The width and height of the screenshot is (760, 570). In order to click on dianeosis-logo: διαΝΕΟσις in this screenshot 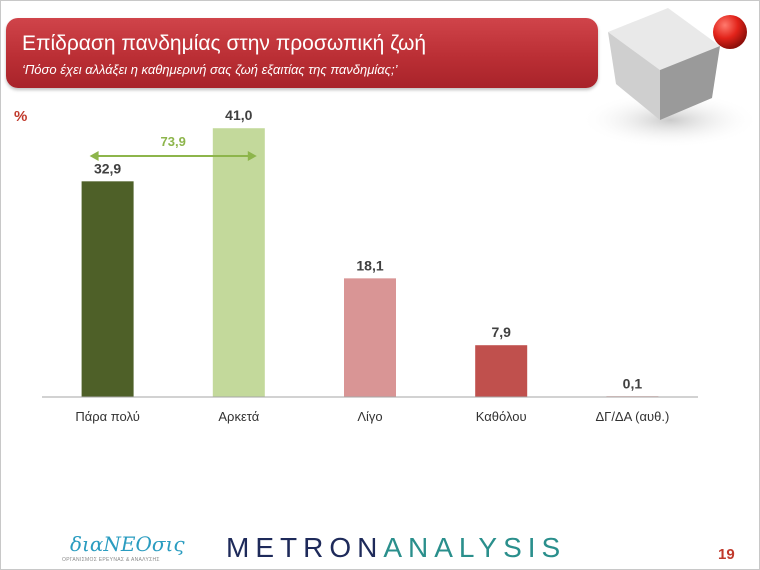, I will do `click(127, 544)`.